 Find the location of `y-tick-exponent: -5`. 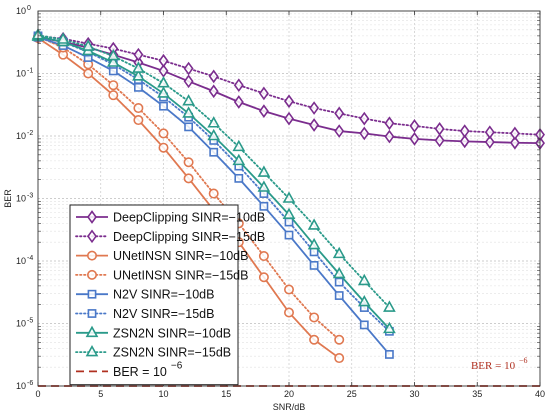

y-tick-exponent: -5 is located at coordinates (30, 321).